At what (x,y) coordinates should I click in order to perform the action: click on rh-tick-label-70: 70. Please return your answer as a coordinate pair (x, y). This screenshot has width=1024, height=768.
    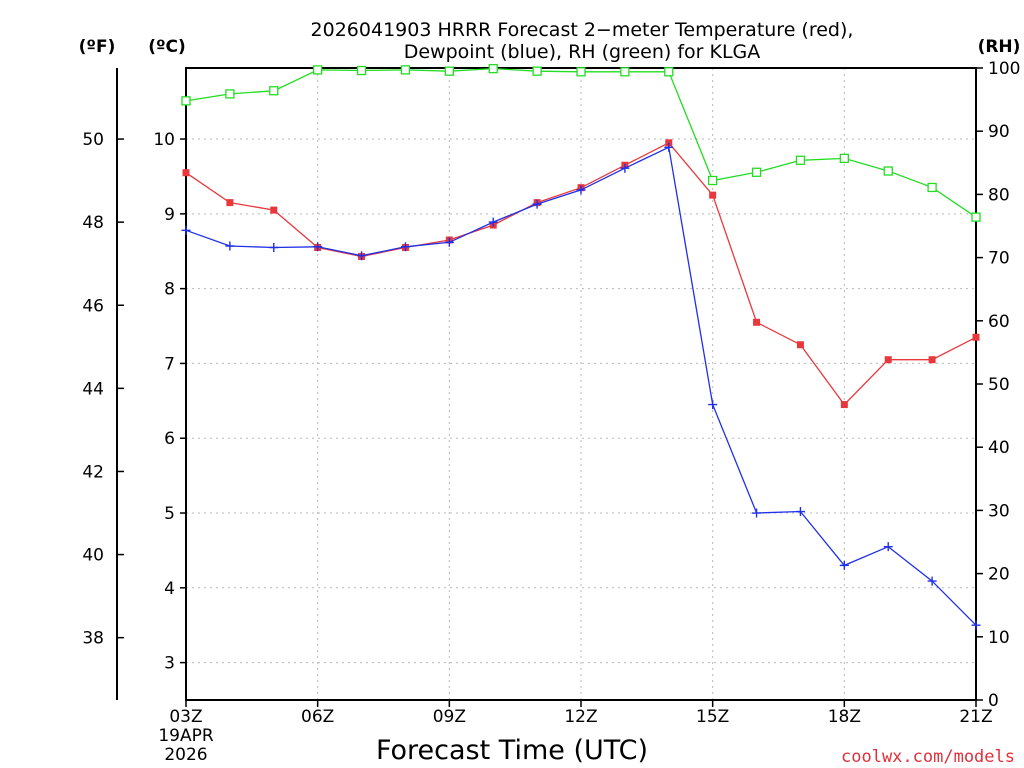
    Looking at the image, I should click on (999, 259).